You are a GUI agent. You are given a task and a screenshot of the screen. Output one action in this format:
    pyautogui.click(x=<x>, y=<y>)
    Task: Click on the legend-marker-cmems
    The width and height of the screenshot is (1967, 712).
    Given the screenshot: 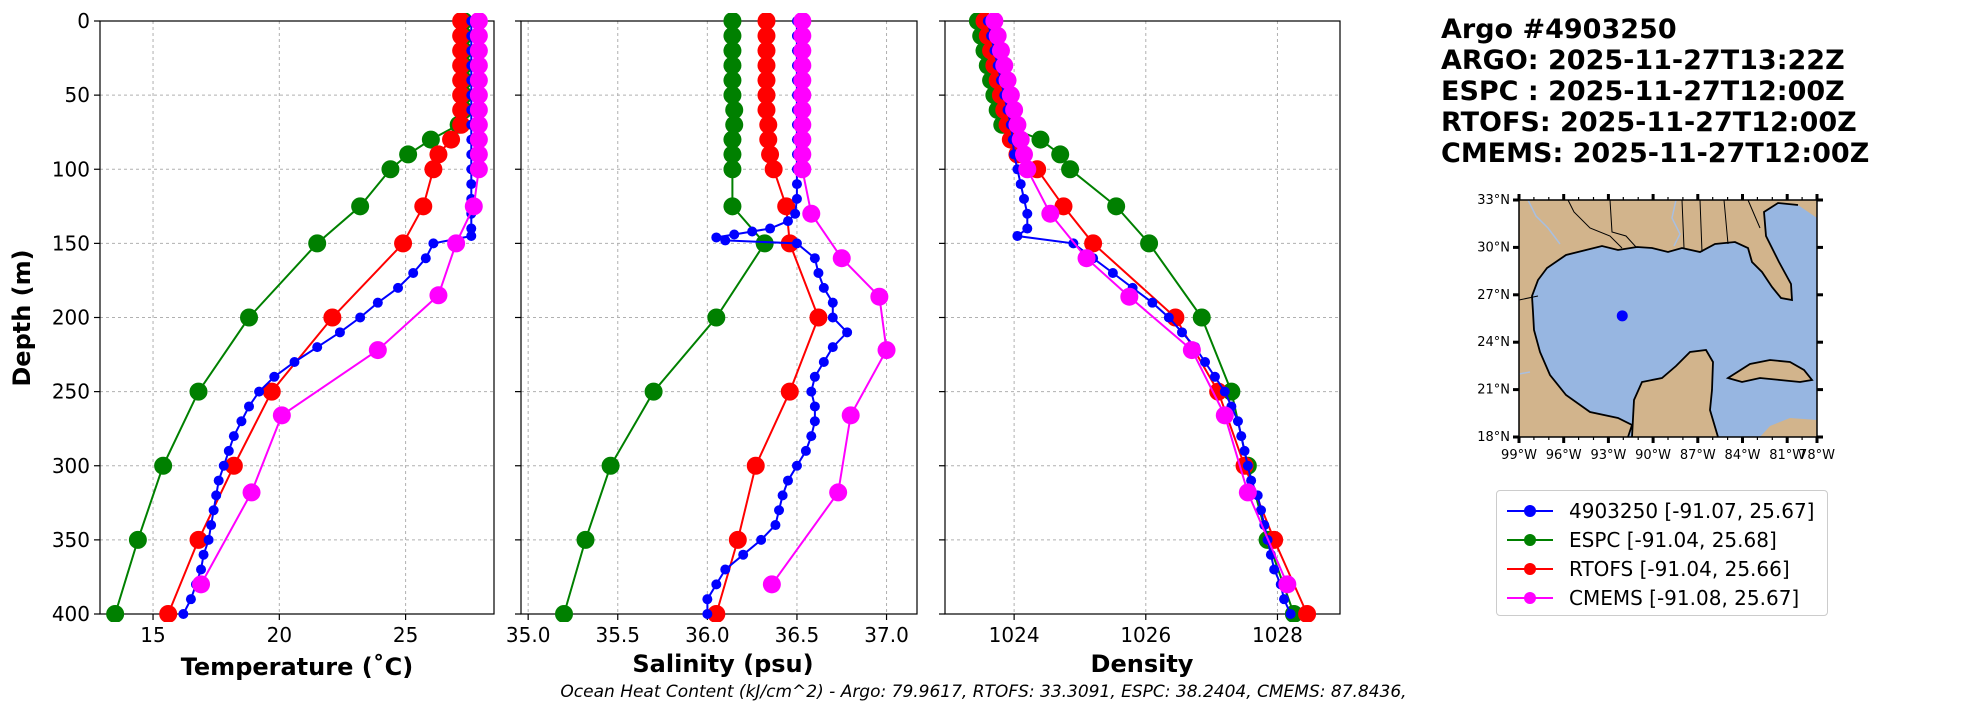 What is the action you would take?
    pyautogui.click(x=1530, y=598)
    